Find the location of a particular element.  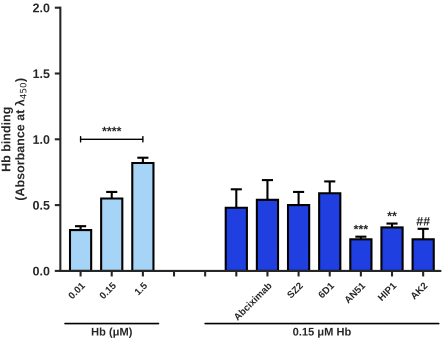

y-tick-label: 1.5 is located at coordinates (41, 73).